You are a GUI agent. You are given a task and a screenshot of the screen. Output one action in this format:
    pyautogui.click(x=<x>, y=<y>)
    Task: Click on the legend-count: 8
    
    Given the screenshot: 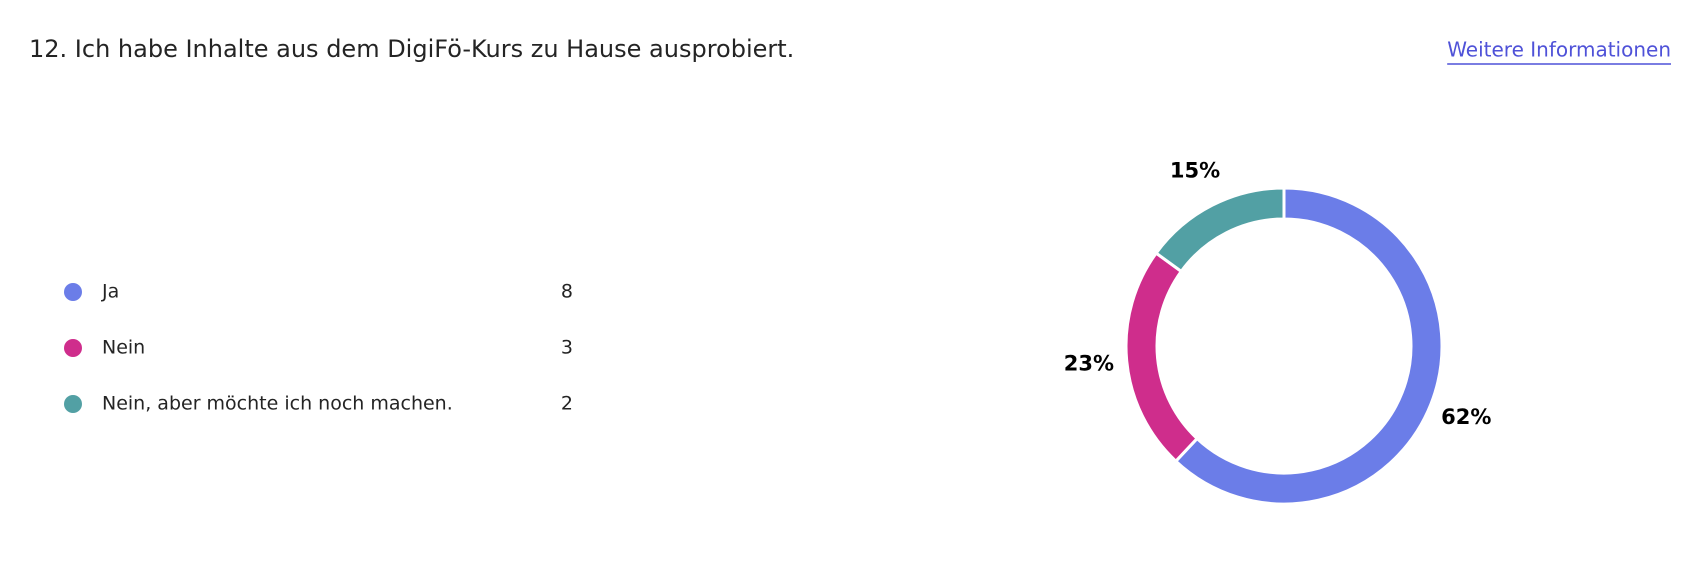 What is the action you would take?
    pyautogui.click(x=567, y=292)
    